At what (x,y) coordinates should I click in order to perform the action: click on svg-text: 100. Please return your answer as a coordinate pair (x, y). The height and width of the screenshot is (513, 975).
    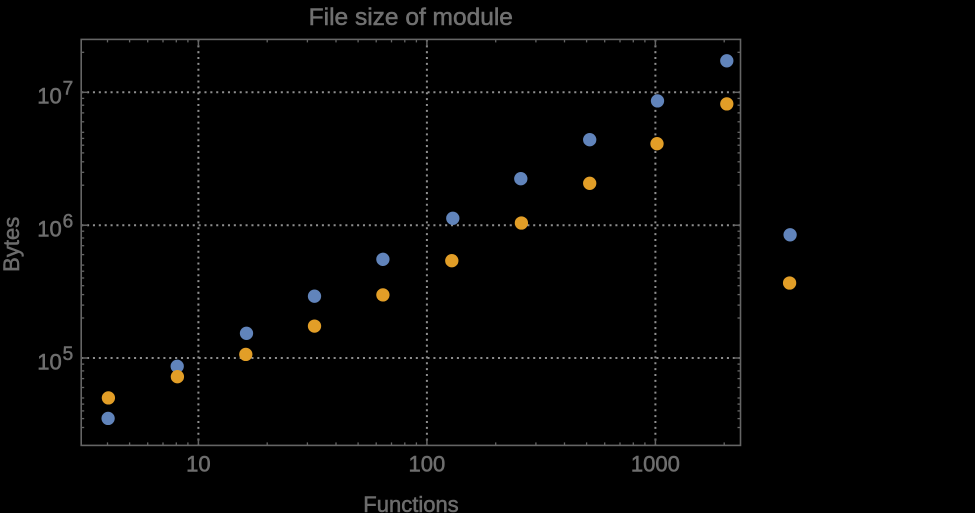
    Looking at the image, I should click on (427, 464).